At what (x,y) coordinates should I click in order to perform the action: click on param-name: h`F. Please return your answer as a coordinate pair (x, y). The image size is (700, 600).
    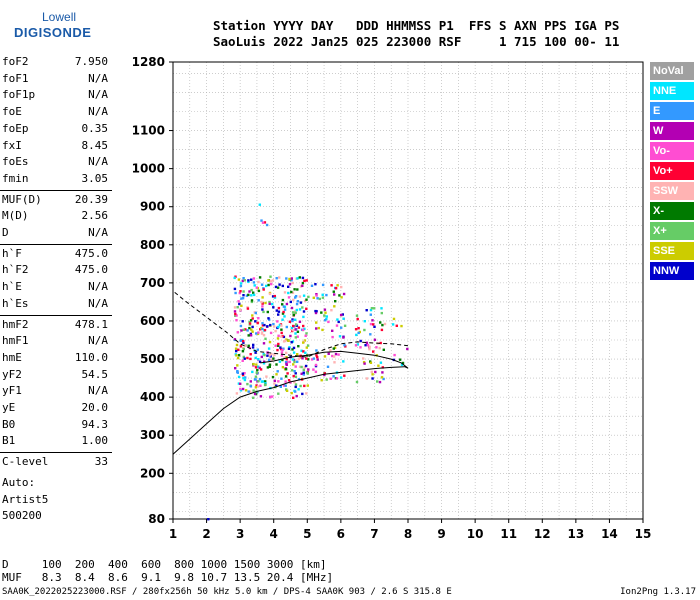
    Looking at the image, I should click on (12, 253).